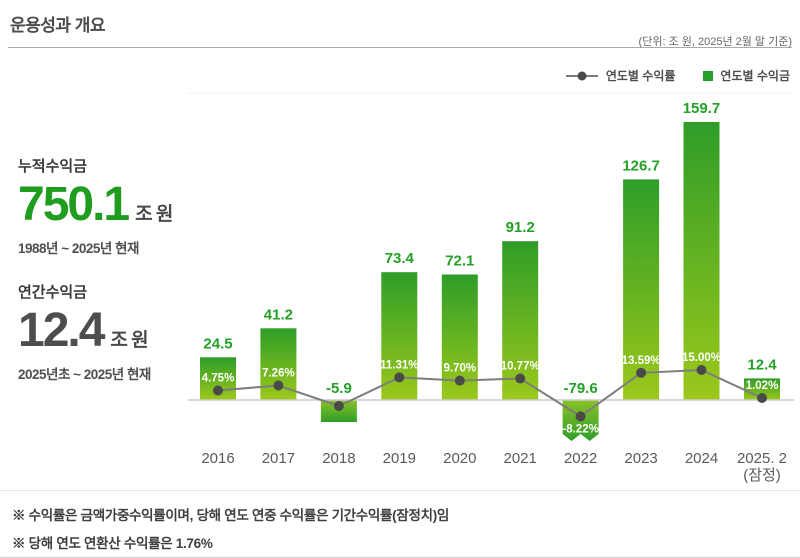 This screenshot has height=558, width=800. I want to click on x-sublabel-20252: (잠정), so click(762, 475).